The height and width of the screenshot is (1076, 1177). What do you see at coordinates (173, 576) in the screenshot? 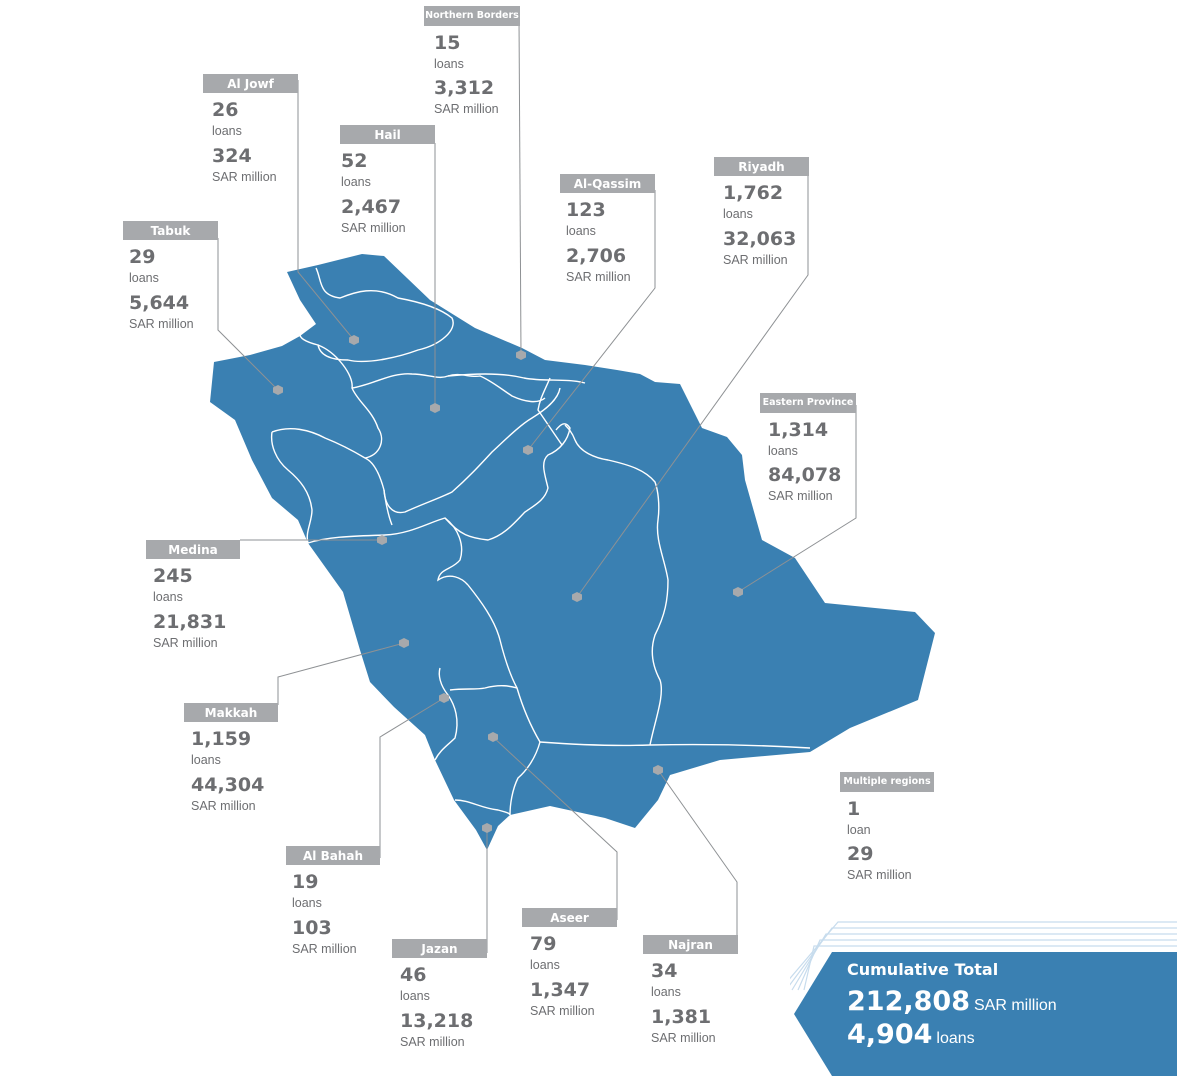
I see `loans-count: 245` at bounding box center [173, 576].